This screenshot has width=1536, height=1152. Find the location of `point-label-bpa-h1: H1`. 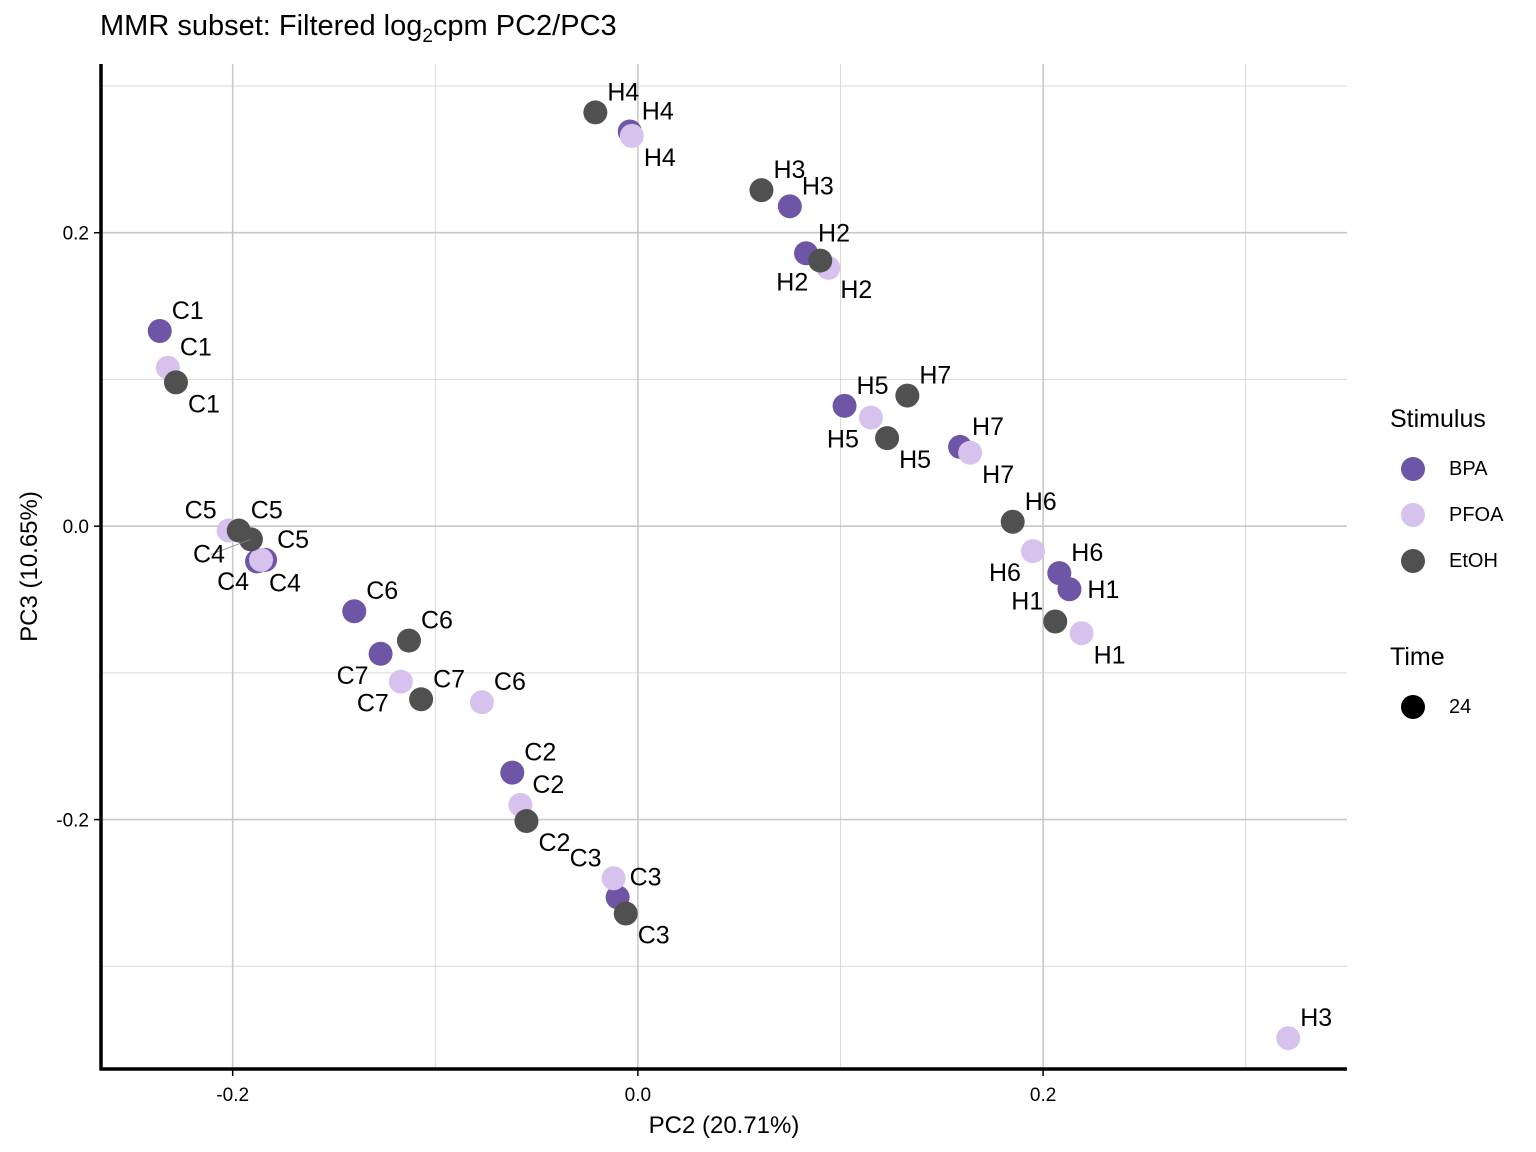

point-label-bpa-h1: H1 is located at coordinates (1103, 590).